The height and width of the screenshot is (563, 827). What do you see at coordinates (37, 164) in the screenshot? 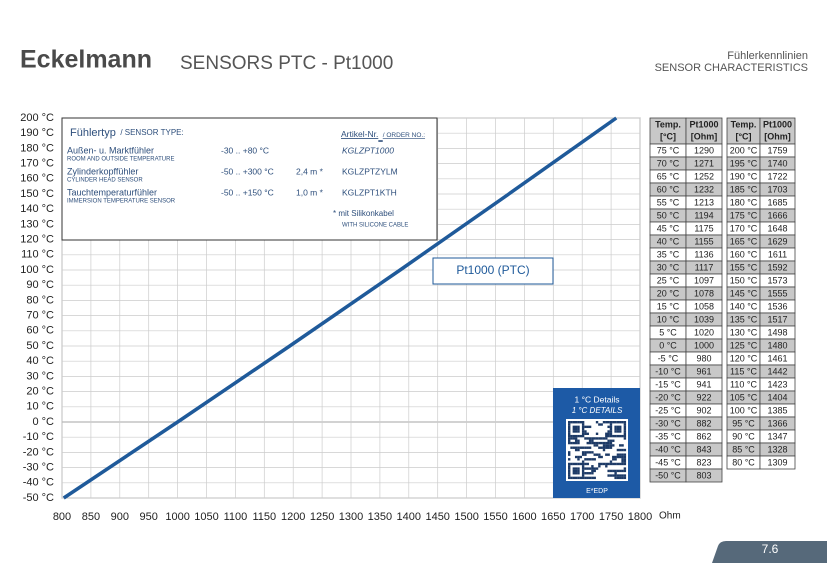
I see `y-tick-label: 170 °C` at bounding box center [37, 164].